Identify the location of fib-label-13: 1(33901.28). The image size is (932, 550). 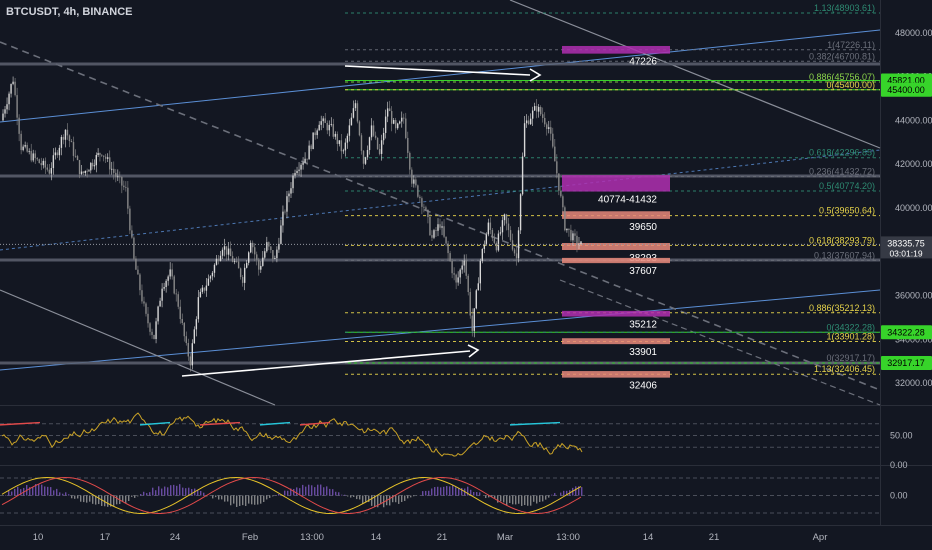
(850, 336).